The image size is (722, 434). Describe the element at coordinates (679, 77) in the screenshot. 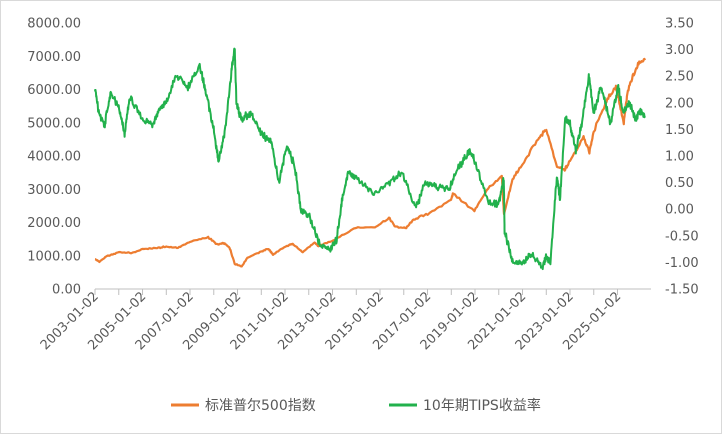

I see `y-right-tick-label: 2.50` at that location.